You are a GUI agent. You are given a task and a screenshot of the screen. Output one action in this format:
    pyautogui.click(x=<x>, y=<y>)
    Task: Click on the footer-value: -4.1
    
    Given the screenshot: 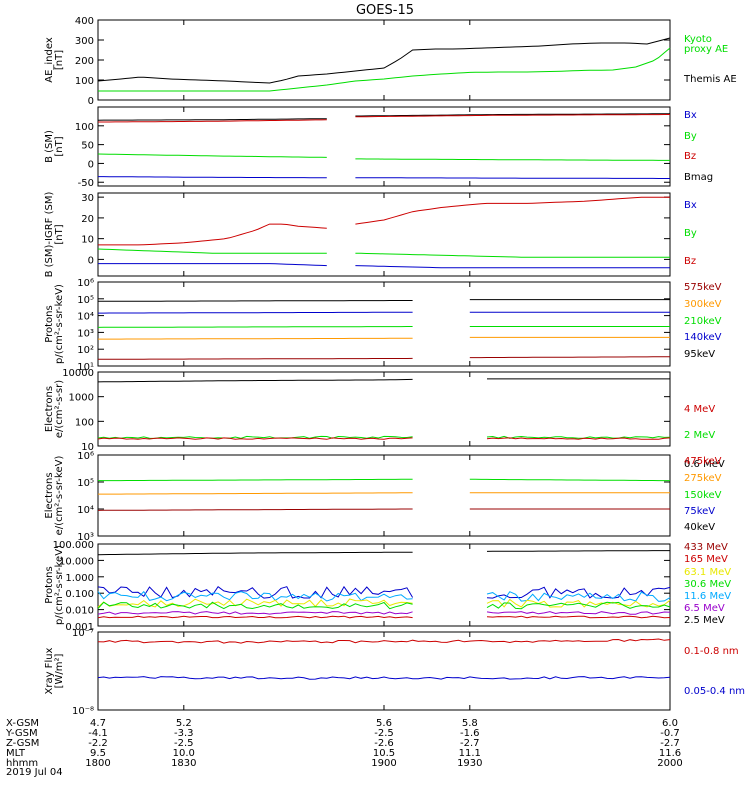 What is the action you would take?
    pyautogui.click(x=98, y=733)
    